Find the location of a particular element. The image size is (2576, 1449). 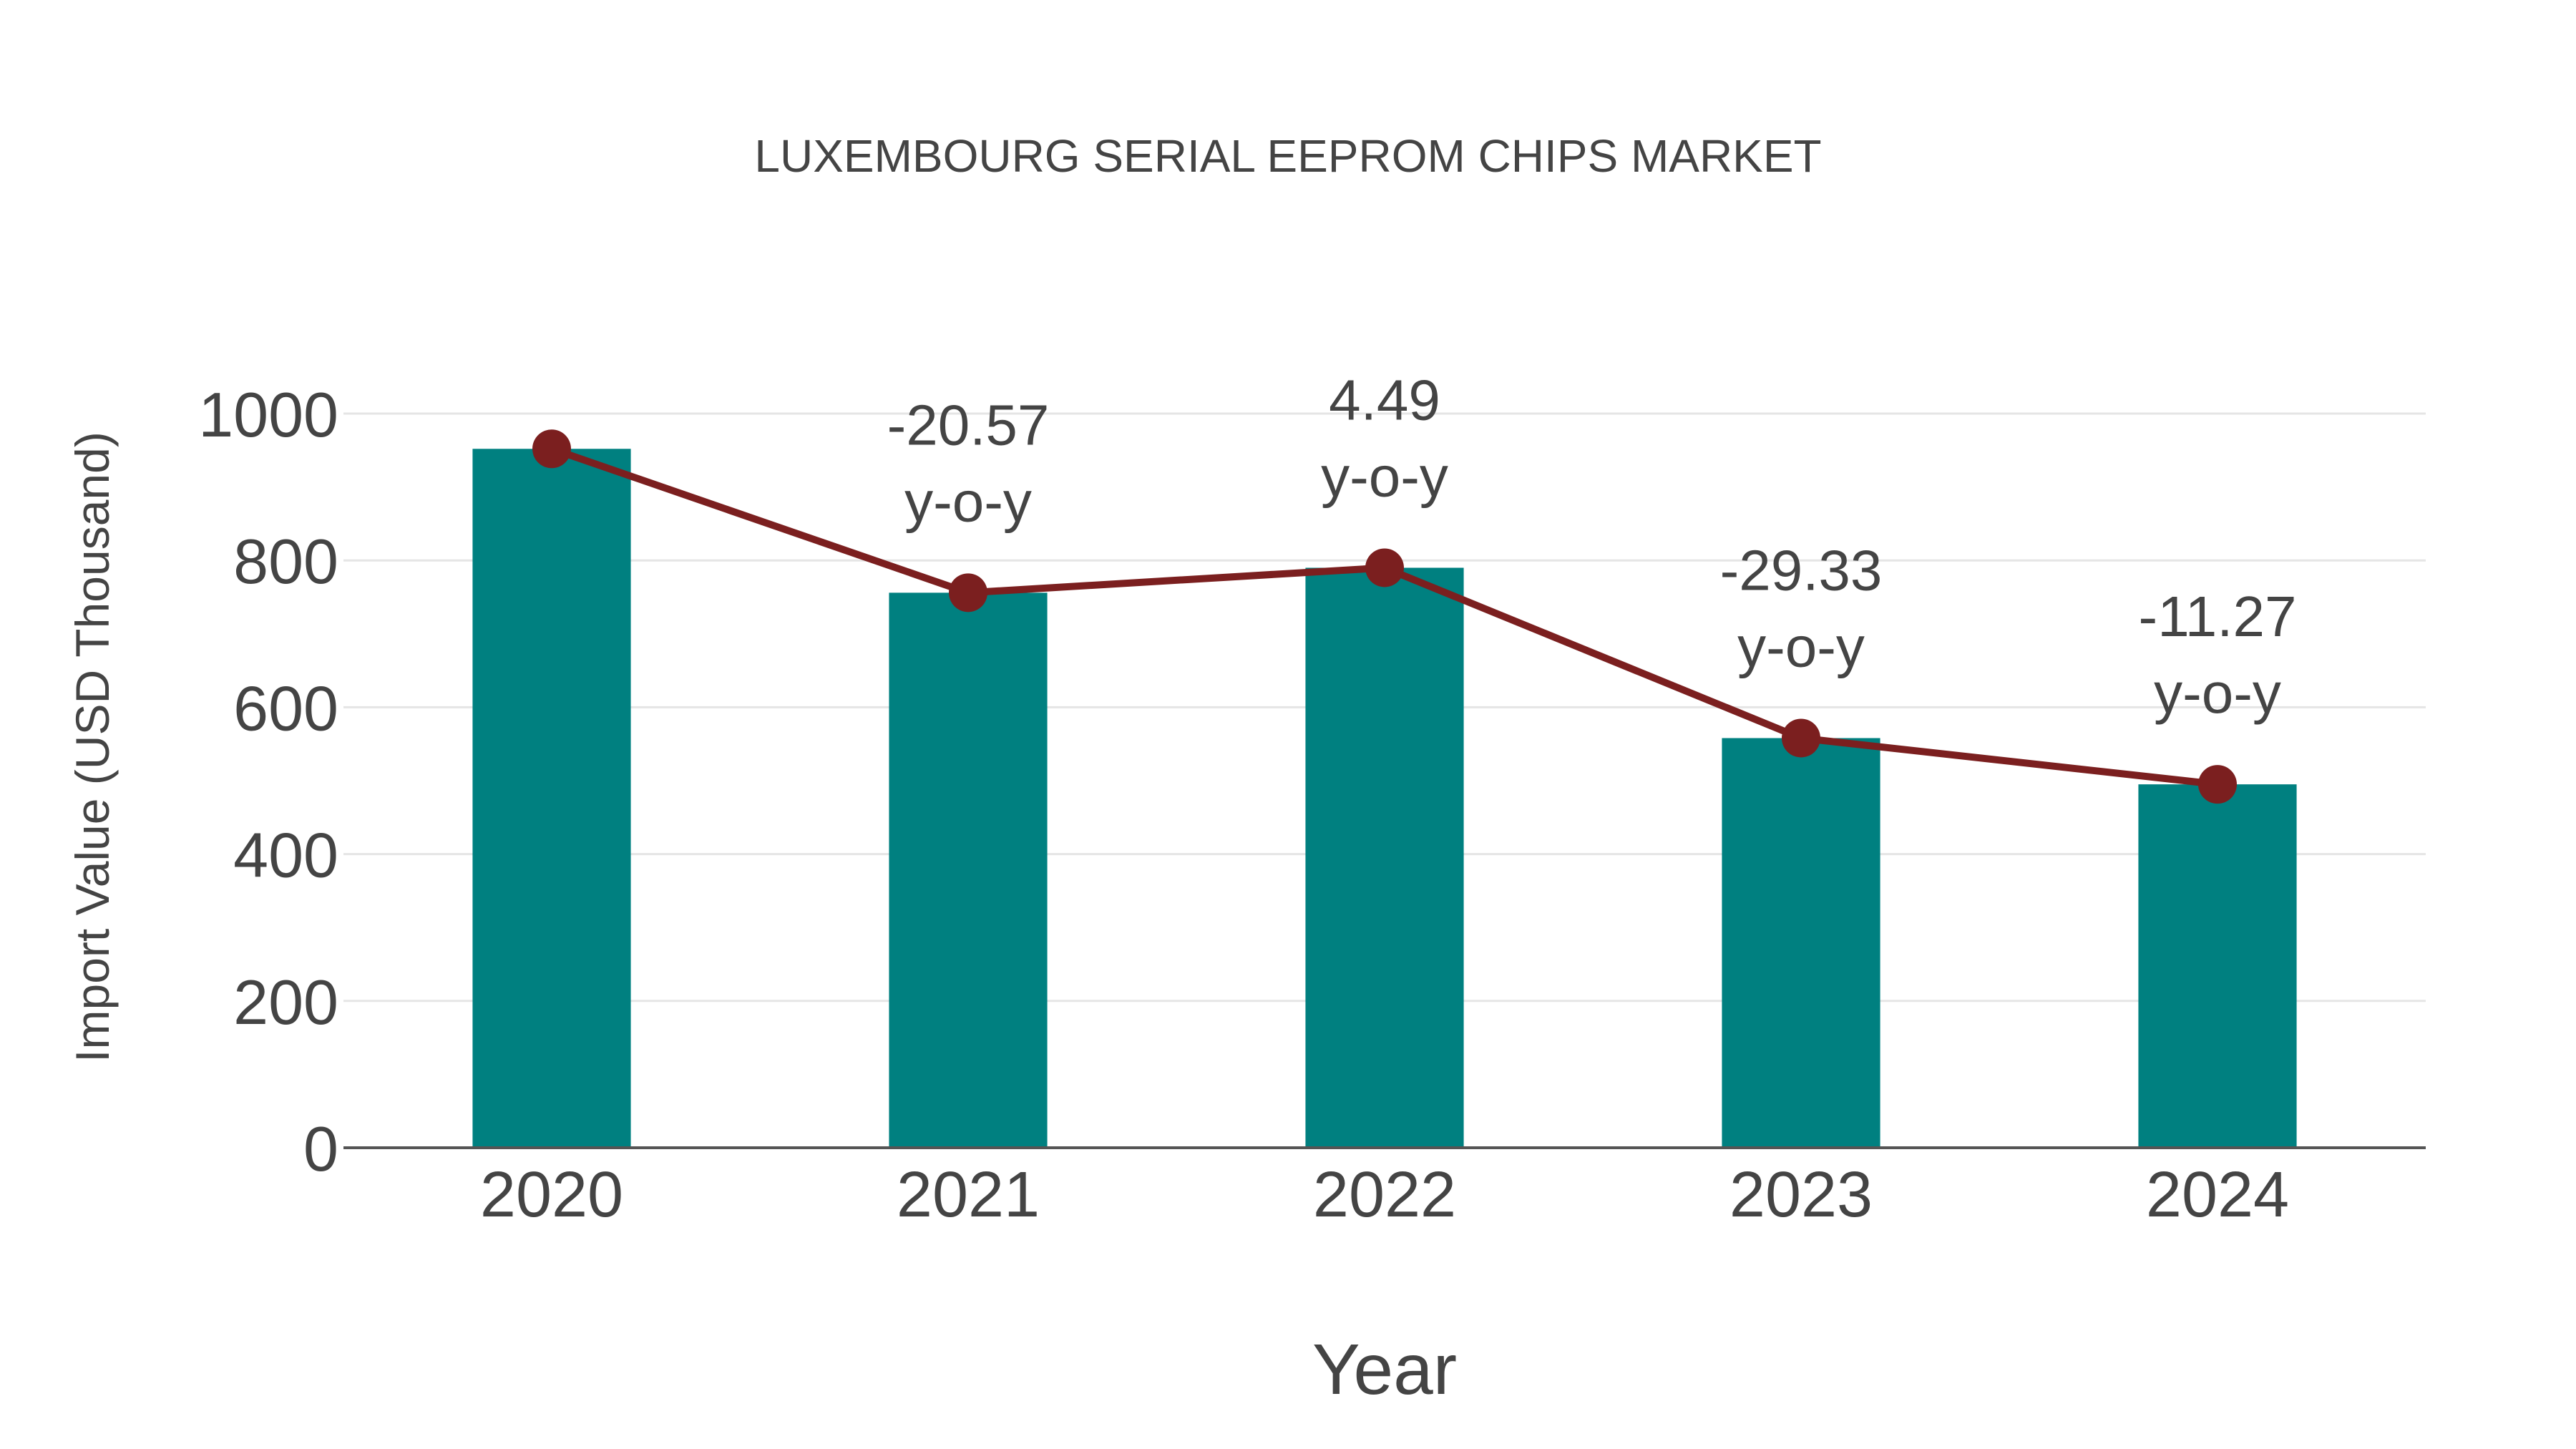

bar-2021 is located at coordinates (968, 870).